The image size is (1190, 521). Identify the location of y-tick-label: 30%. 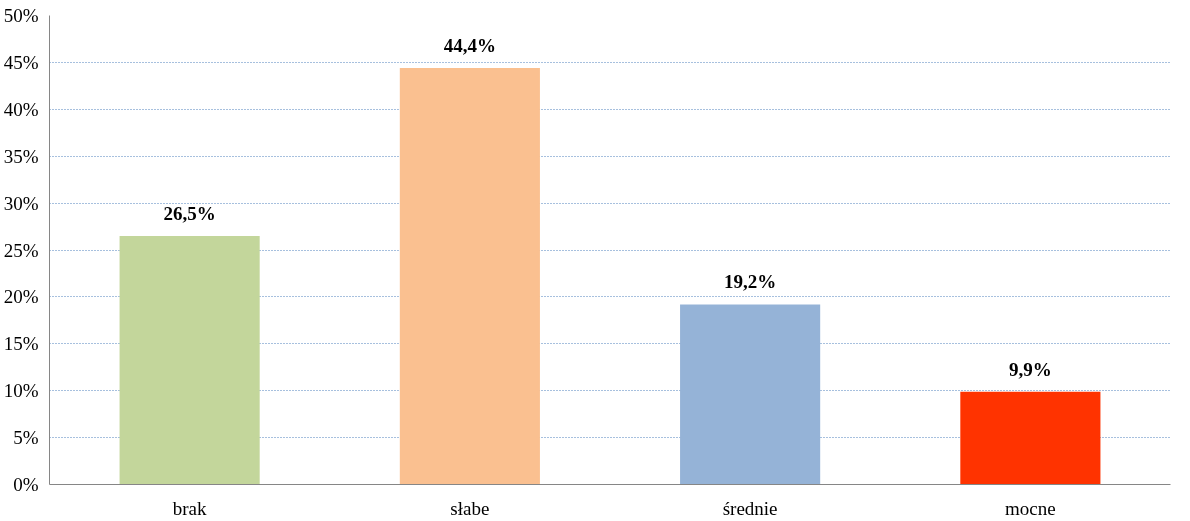
(21, 203).